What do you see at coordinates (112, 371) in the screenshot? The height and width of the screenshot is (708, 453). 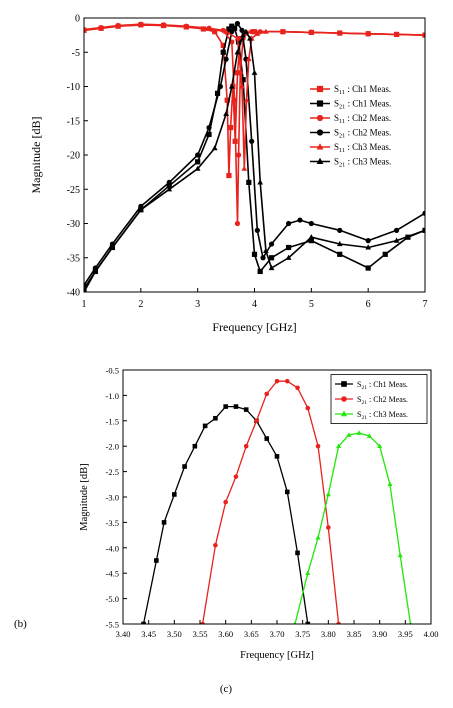 I see `y-tick-label-2-1: -0.5` at bounding box center [112, 371].